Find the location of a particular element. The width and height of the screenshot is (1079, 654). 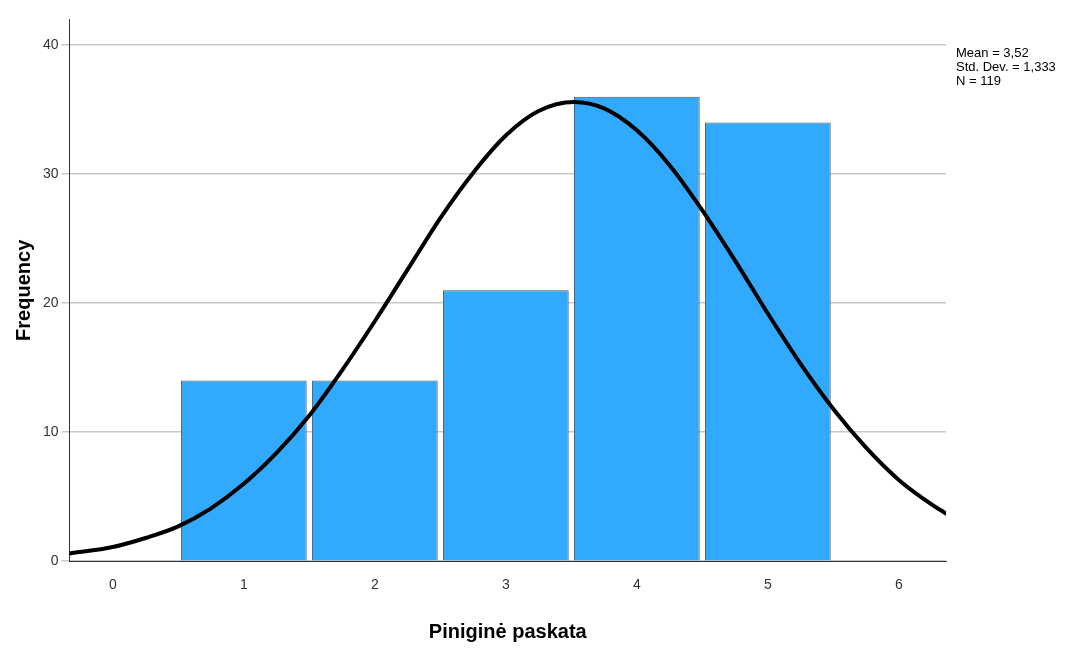

text: Mean = 3,52 is located at coordinates (992, 53).